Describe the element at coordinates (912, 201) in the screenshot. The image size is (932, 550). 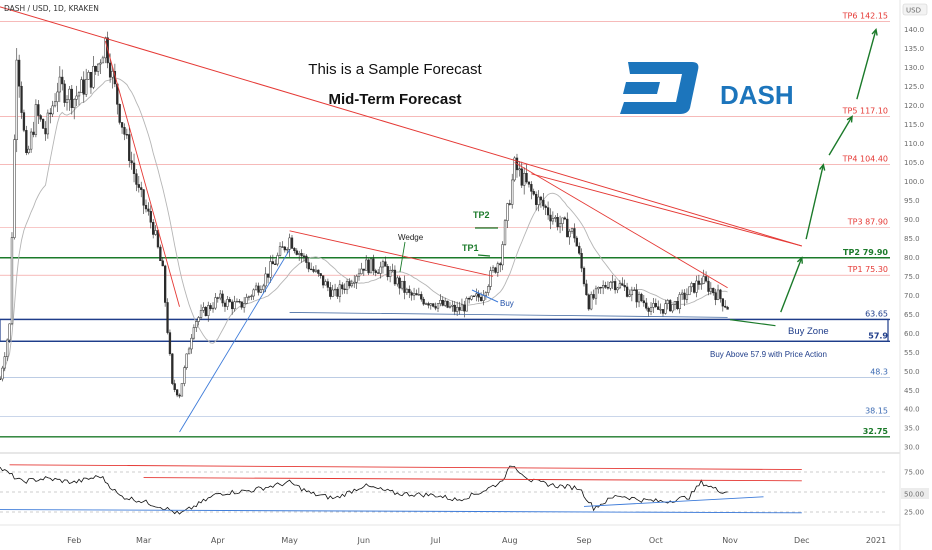
I see `price-tick-label: 95.0` at that location.